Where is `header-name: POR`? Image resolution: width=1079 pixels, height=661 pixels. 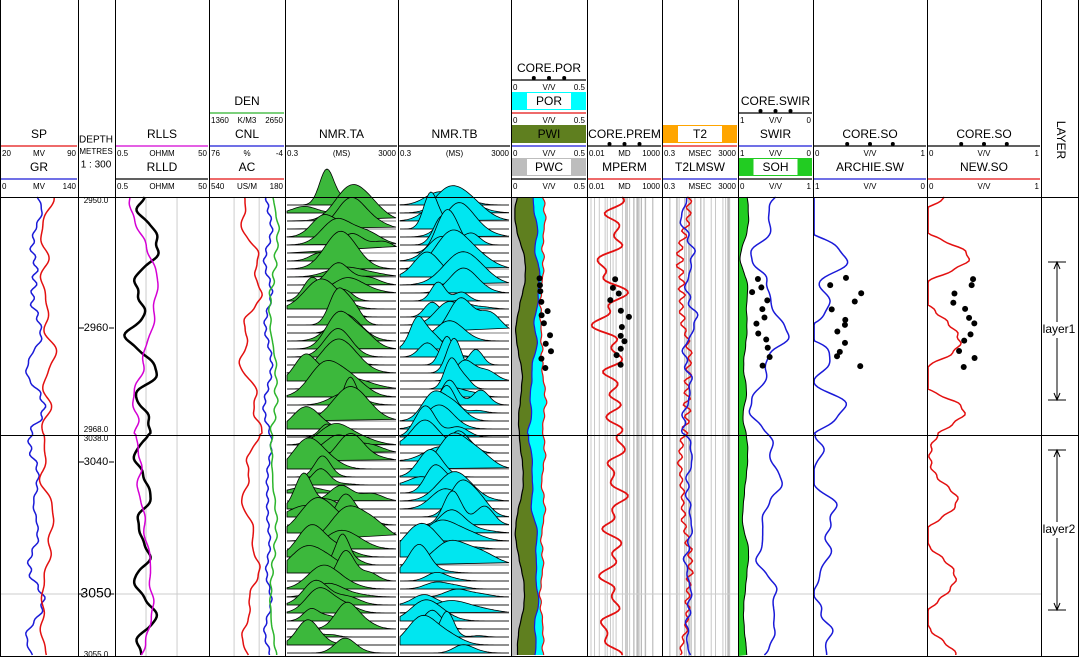
header-name: POR is located at coordinates (549, 101).